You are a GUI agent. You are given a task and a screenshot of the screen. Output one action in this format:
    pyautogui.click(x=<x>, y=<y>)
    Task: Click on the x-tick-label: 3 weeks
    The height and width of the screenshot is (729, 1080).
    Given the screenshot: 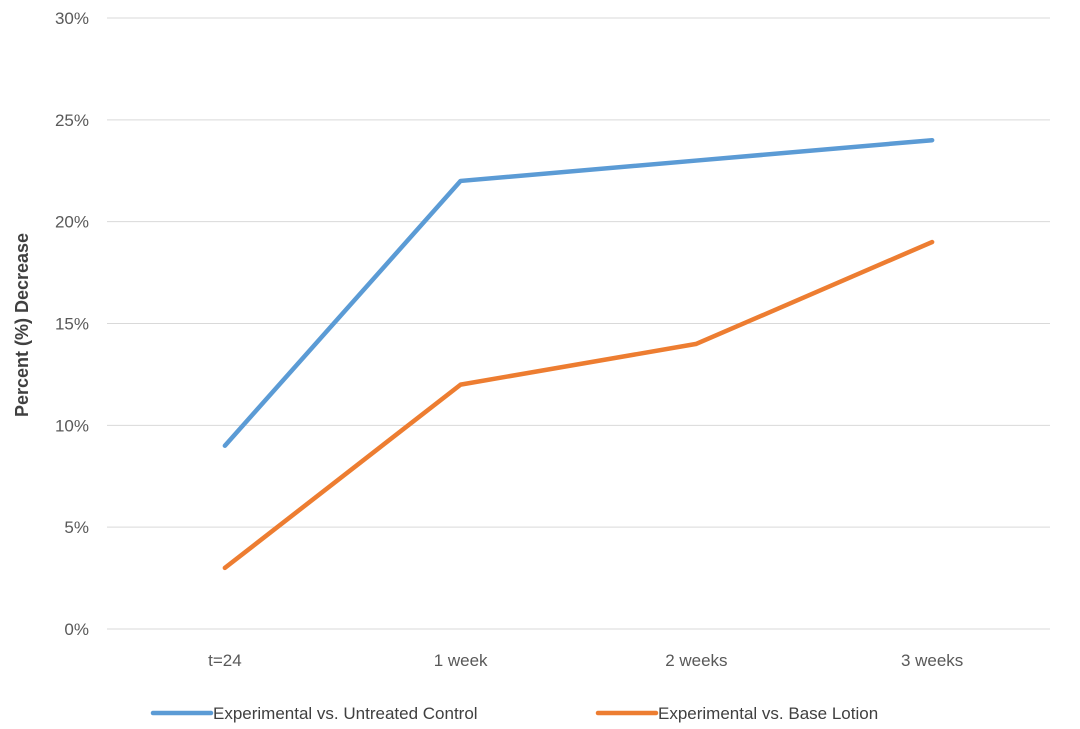 What is the action you would take?
    pyautogui.click(x=932, y=660)
    